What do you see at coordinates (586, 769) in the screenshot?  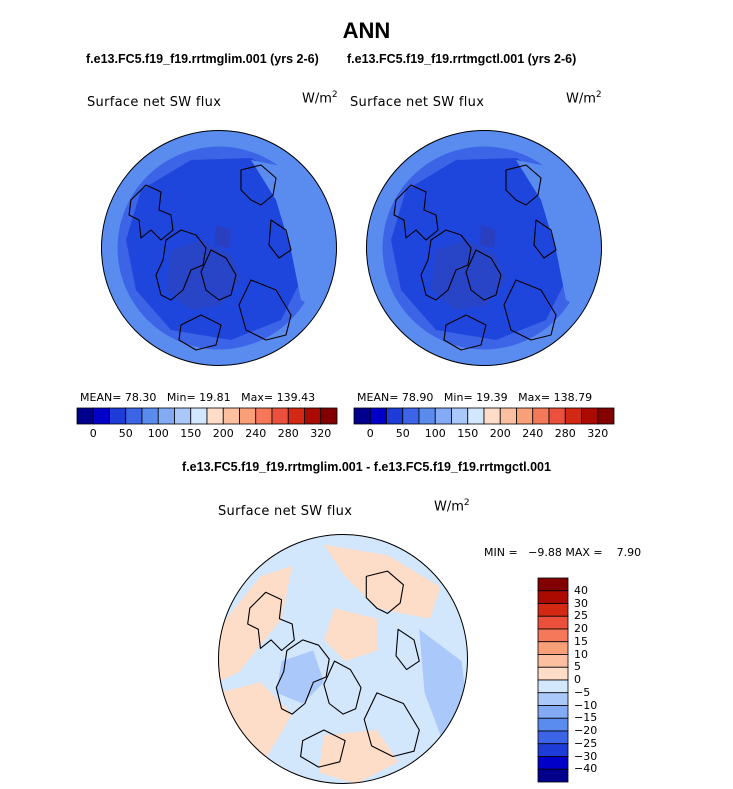 I see `colorbar-tick-label: −40` at bounding box center [586, 769].